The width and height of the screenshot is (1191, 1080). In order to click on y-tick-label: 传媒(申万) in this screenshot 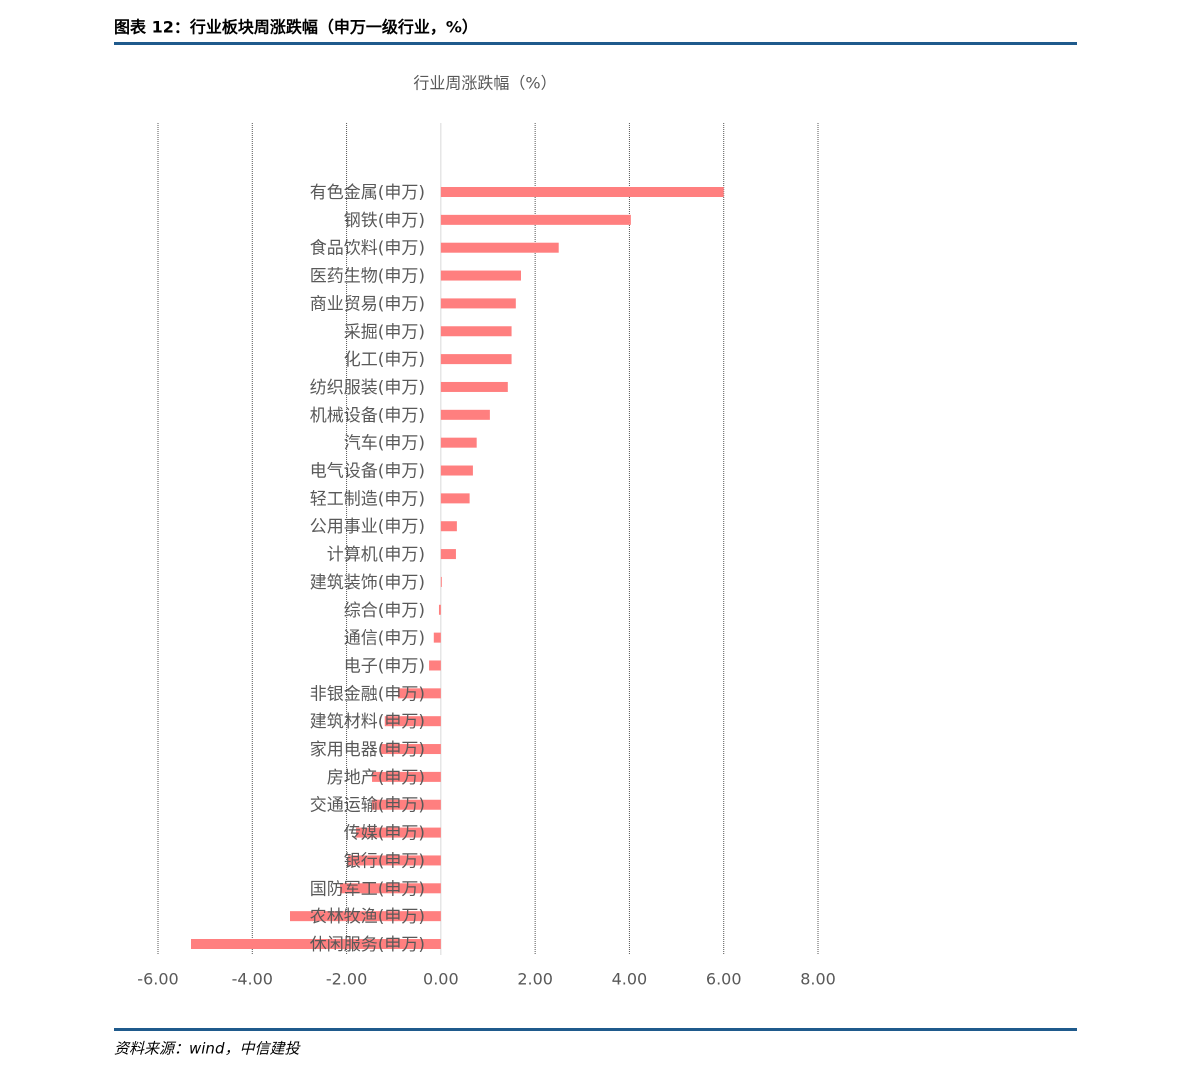, I will do `click(384, 834)`.